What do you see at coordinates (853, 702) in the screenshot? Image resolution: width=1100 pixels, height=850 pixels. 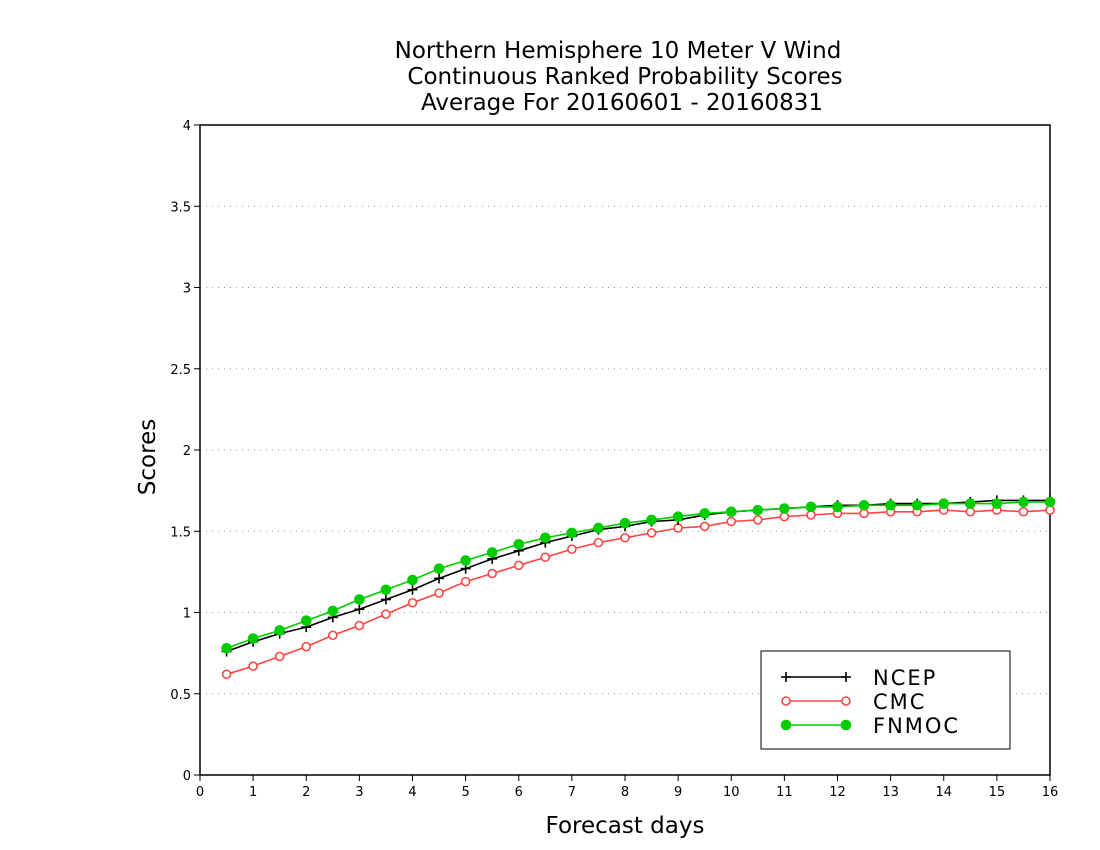 I see `legend-item-cmc: CMC` at bounding box center [853, 702].